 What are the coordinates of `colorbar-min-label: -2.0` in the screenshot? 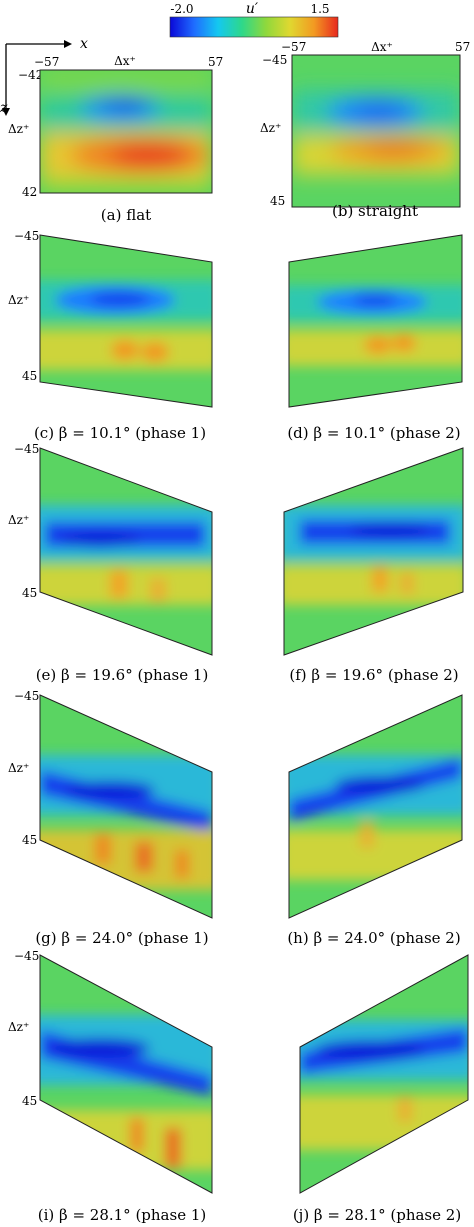 It's located at (181, 9).